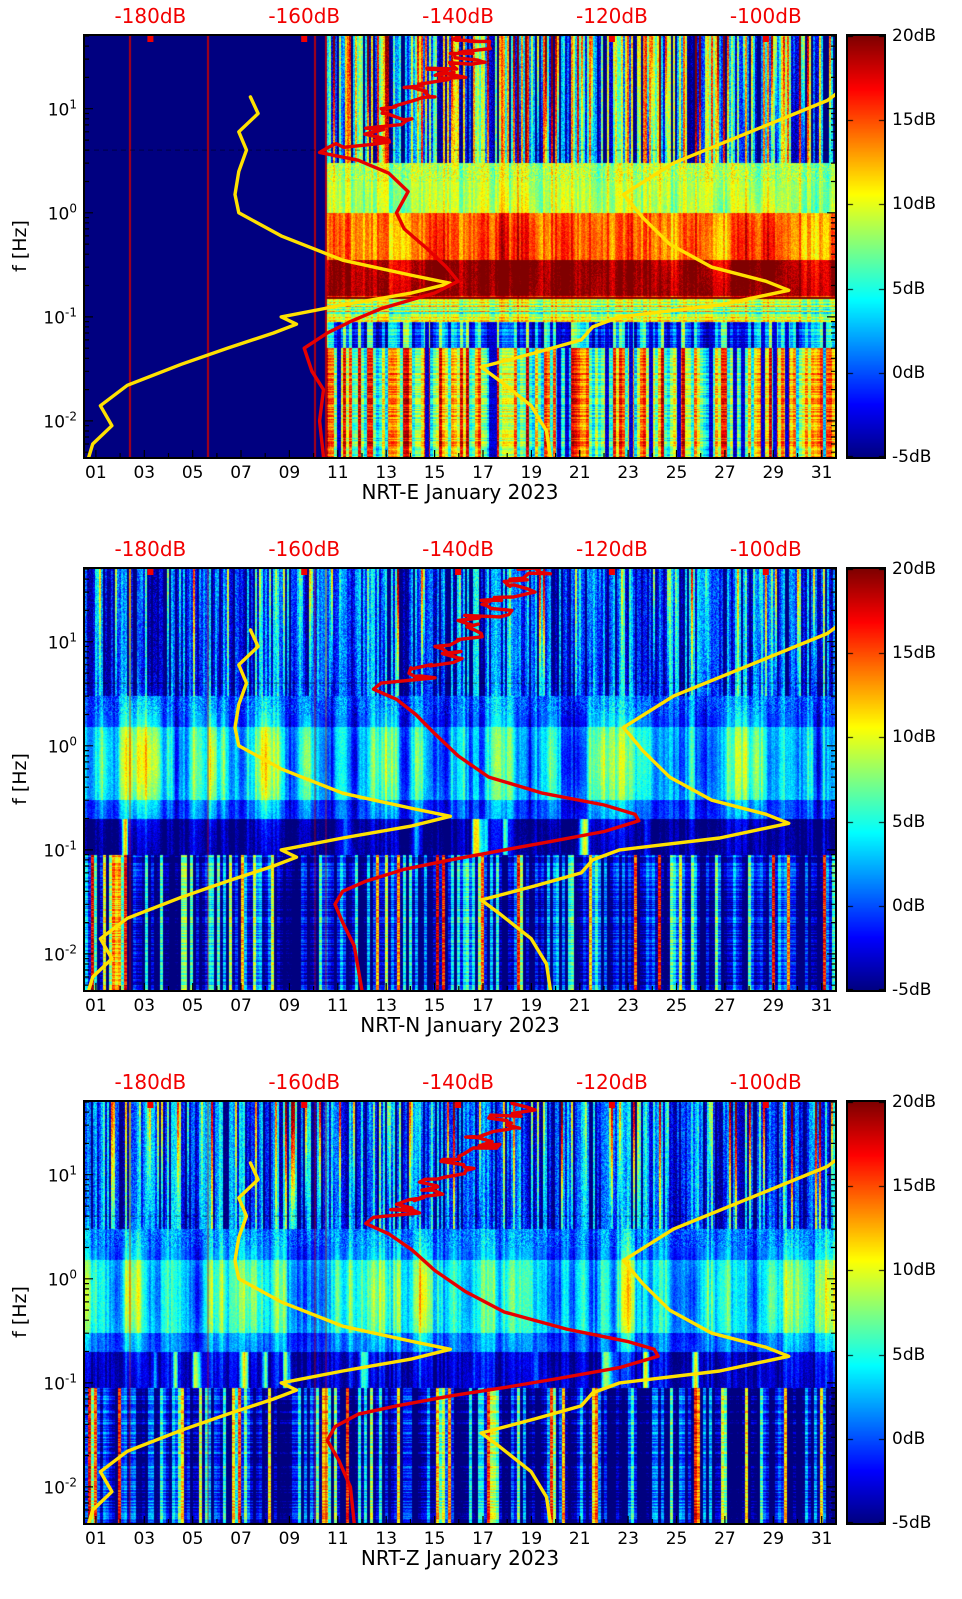 The image size is (962, 1599). Describe the element at coordinates (460, 1025) in the screenshot. I see `panel-title: NRT-N January 2023` at that location.